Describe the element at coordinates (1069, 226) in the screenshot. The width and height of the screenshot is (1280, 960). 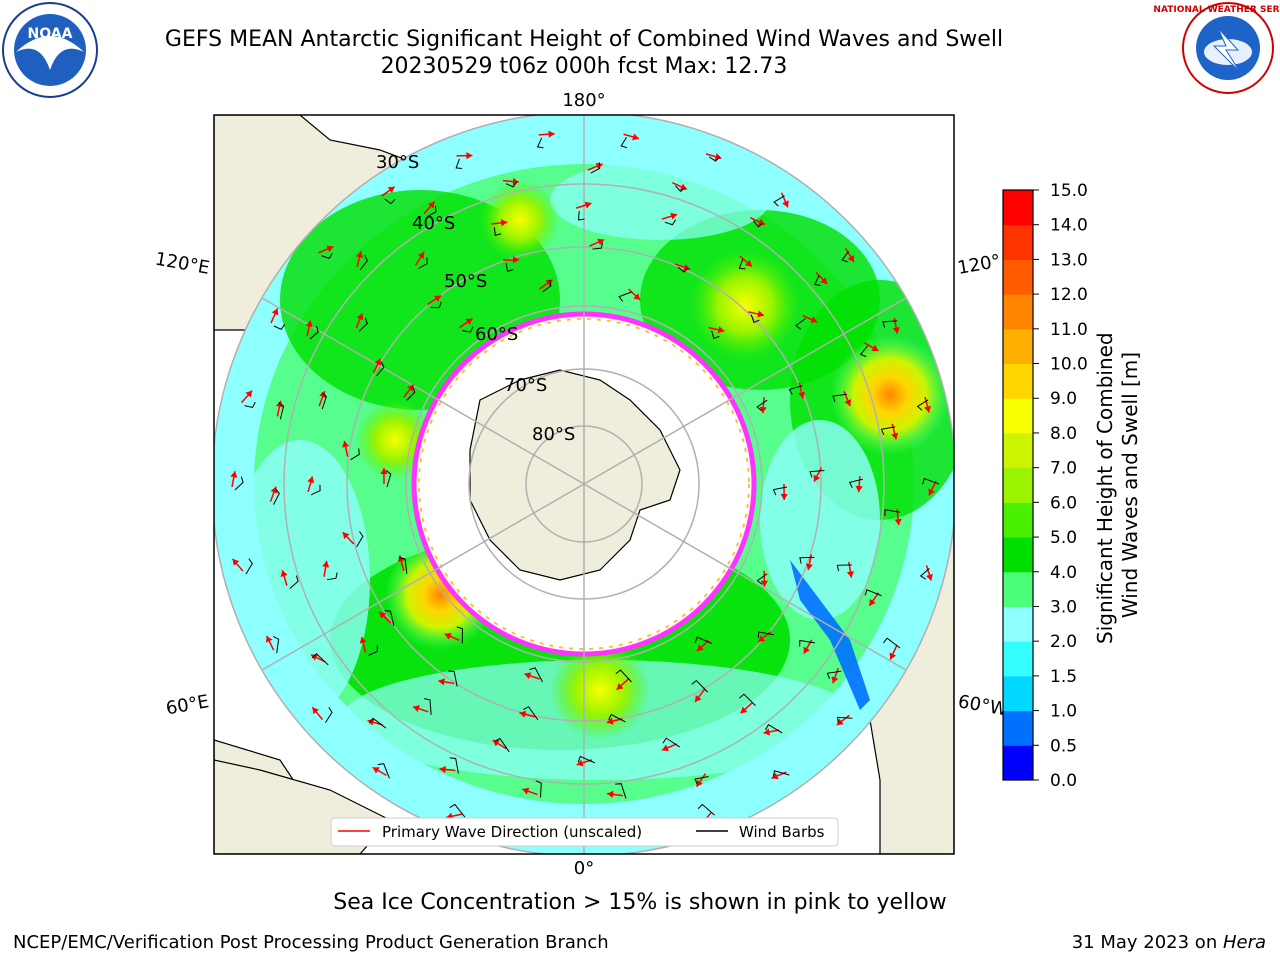
I see `colorbar-tick-label: 14.0` at that location.